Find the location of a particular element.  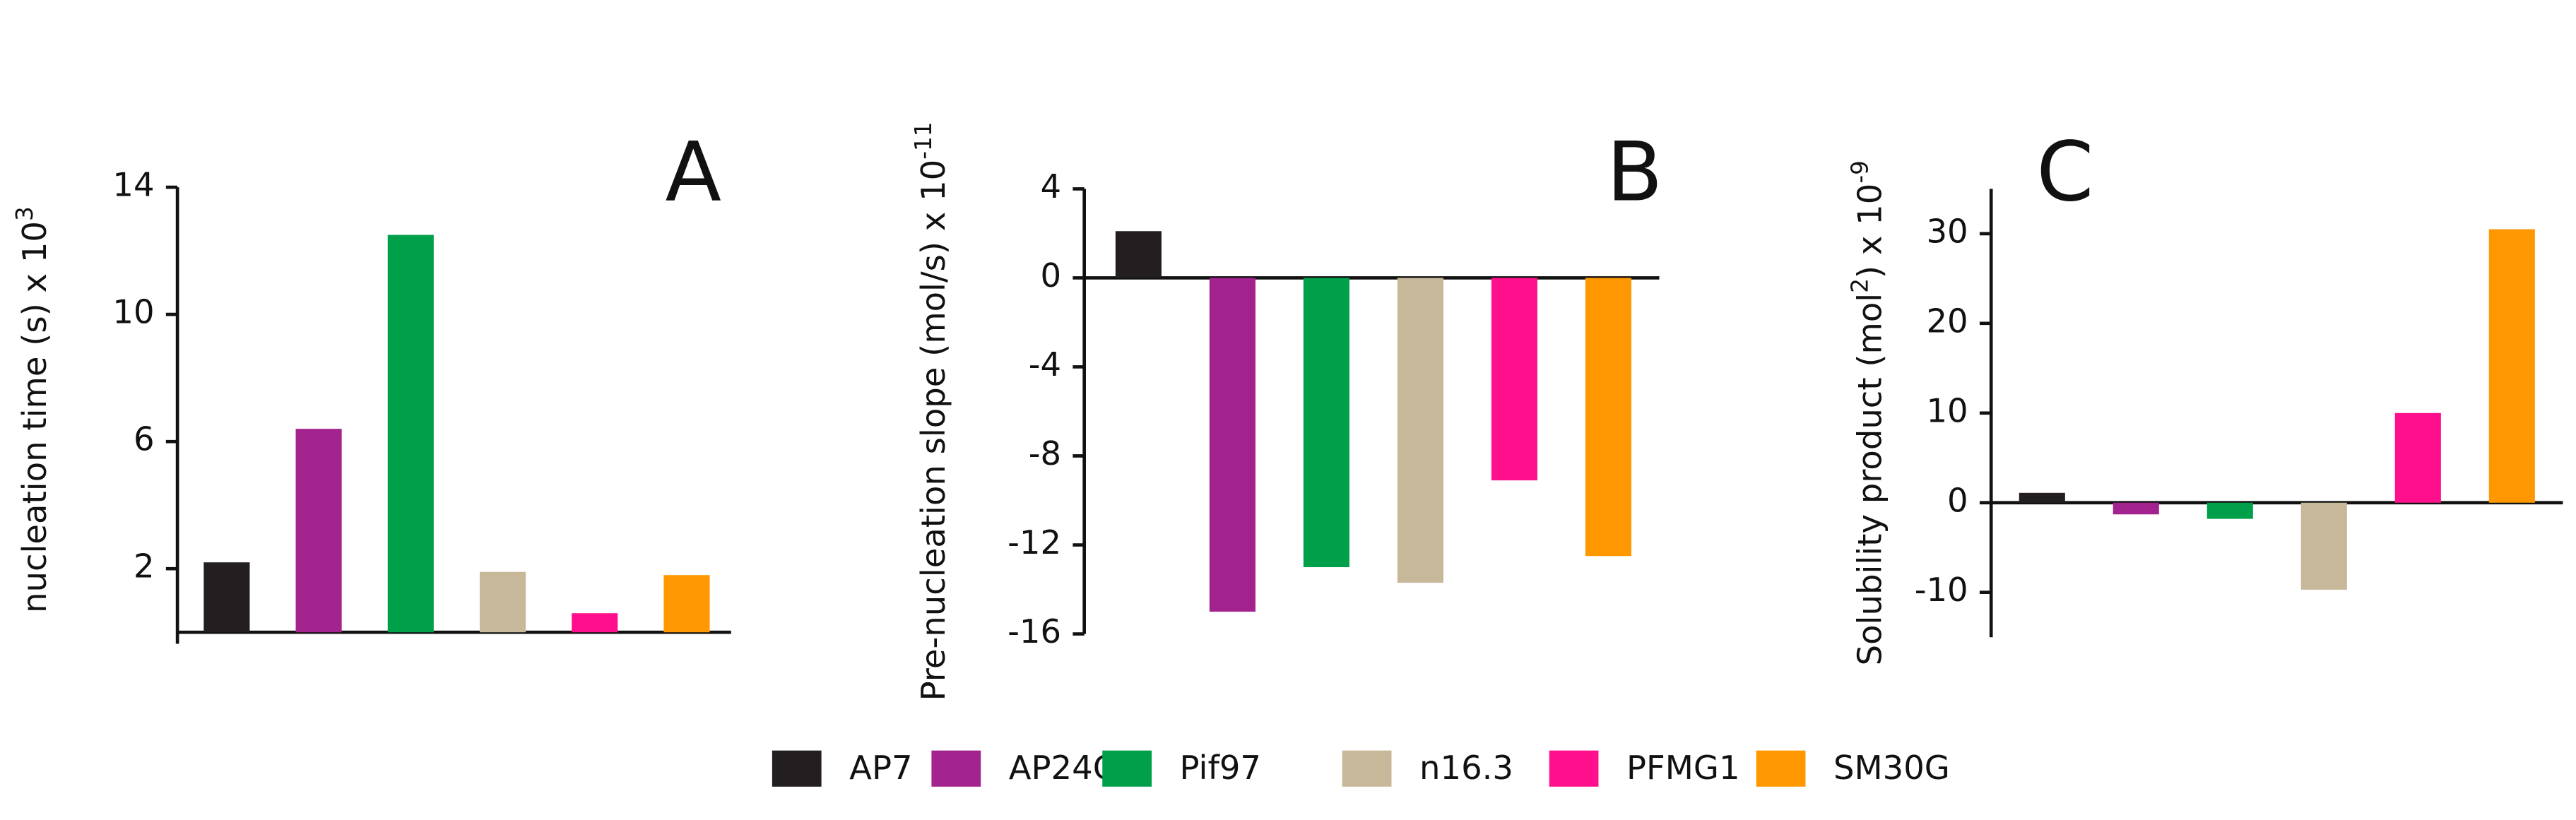

y-axis-label: Solubility product (mol2) x 10-9 is located at coordinates (1867, 412).